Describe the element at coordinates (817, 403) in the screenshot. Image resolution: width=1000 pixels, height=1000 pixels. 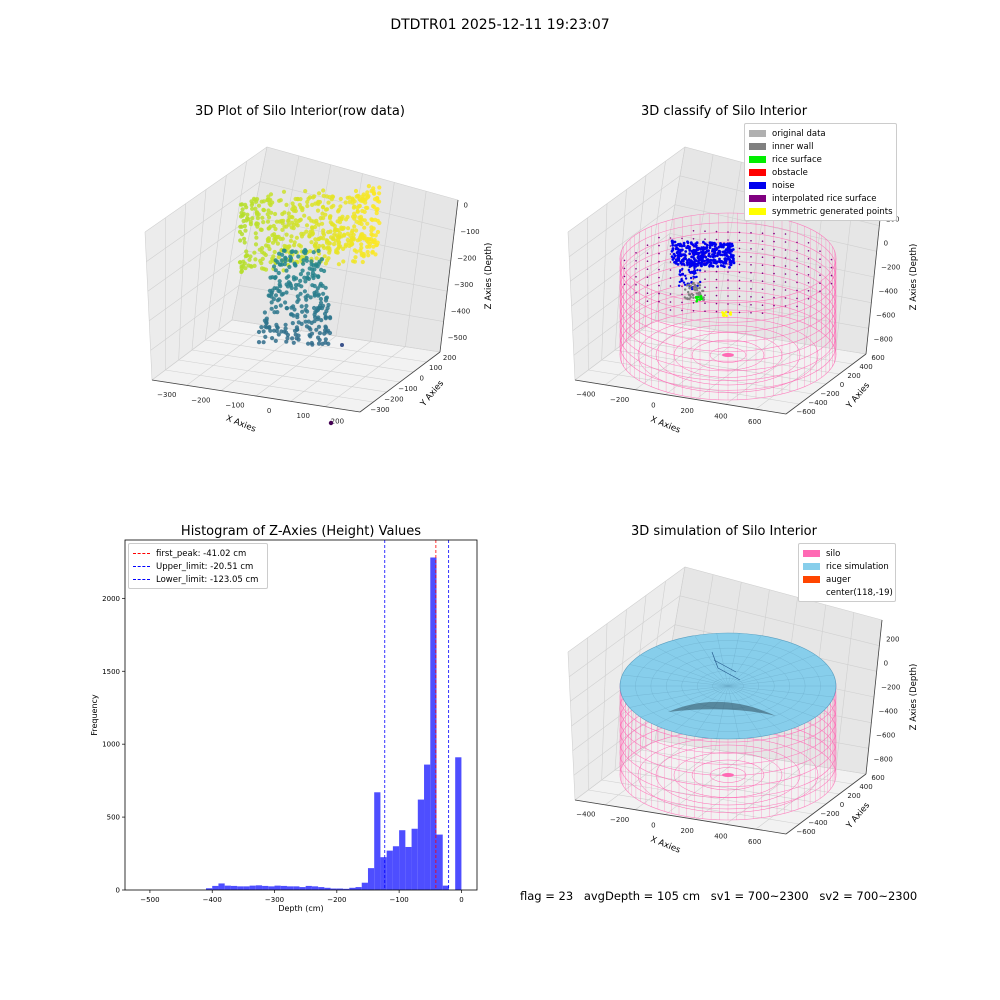
I see `y-tick-label: −400` at that location.